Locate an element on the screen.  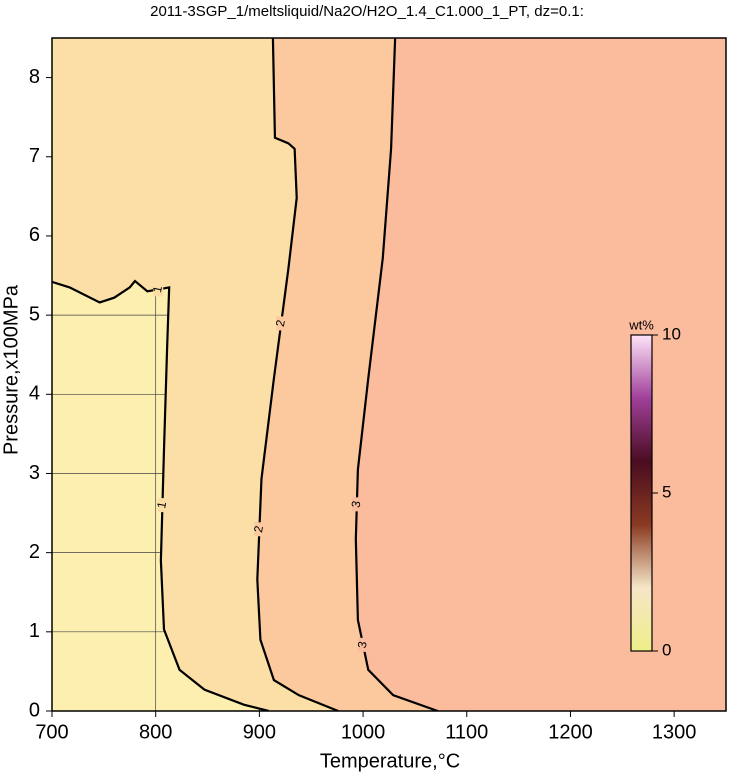
y-tick-label: 3 is located at coordinates (34, 473).